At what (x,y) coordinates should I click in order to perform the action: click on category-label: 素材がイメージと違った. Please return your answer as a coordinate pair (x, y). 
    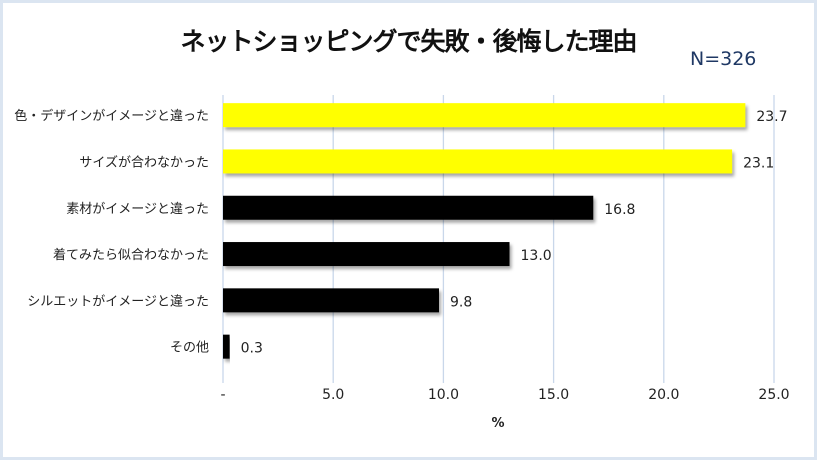
    Looking at the image, I should click on (137, 209).